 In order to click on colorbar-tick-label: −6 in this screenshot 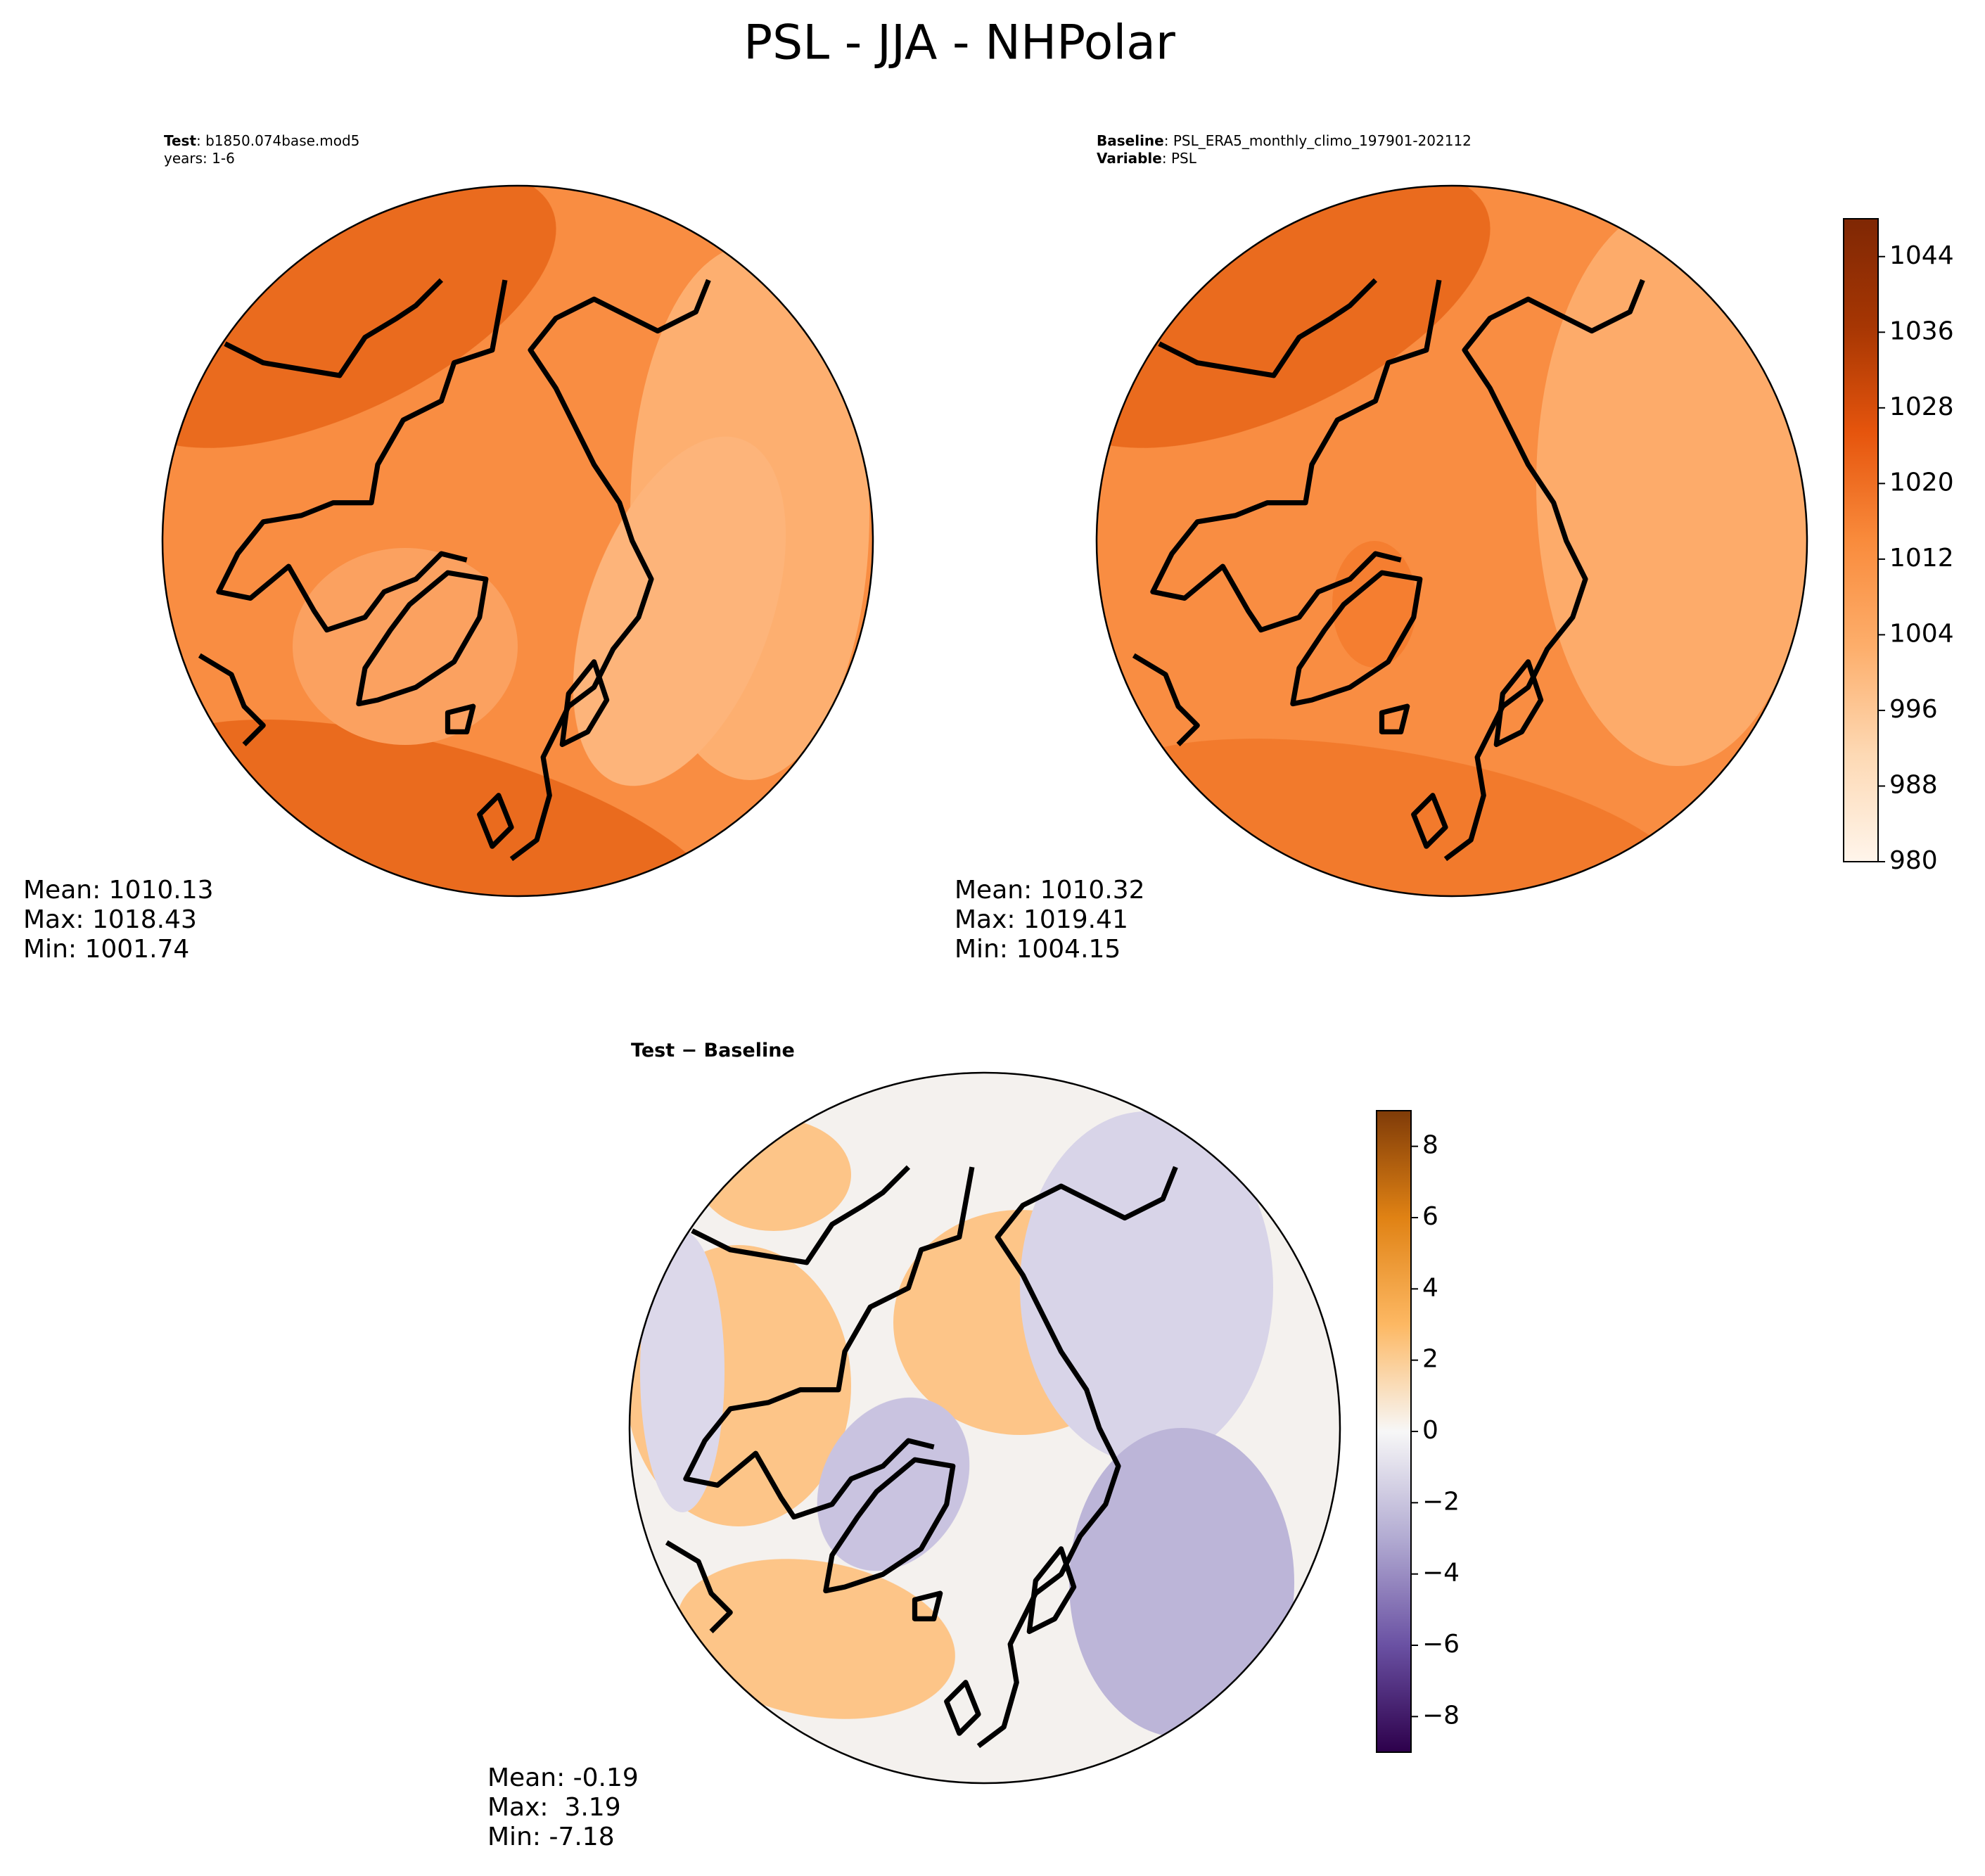, I will do `click(1441, 1644)`.